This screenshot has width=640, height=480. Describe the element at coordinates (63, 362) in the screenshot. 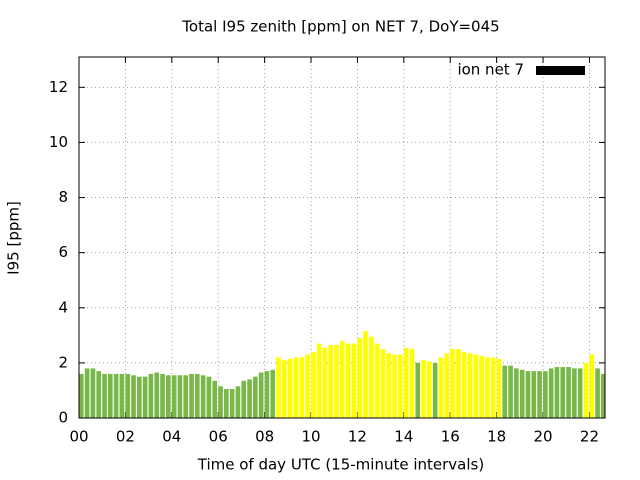

I see `y-tick-label: 2` at that location.